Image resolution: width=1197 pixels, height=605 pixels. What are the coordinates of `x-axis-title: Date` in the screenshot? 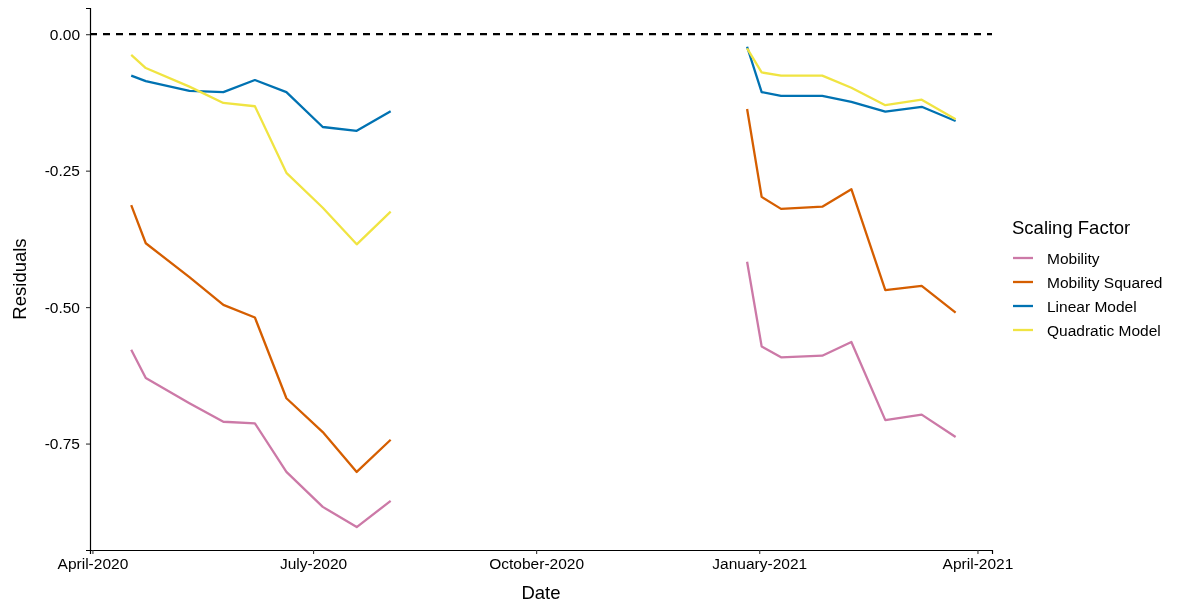 It's located at (541, 592).